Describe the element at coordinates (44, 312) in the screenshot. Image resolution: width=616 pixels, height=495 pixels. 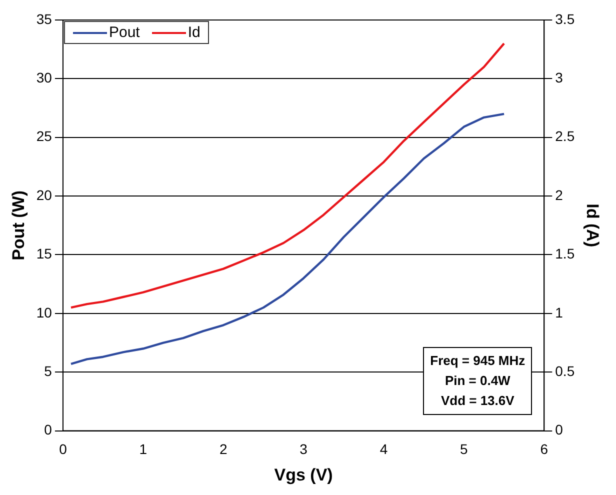
I see `y-tick-label: 10` at that location.